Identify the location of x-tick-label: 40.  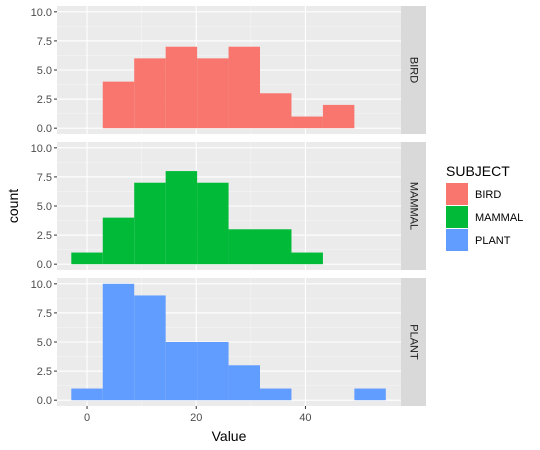
(305, 418).